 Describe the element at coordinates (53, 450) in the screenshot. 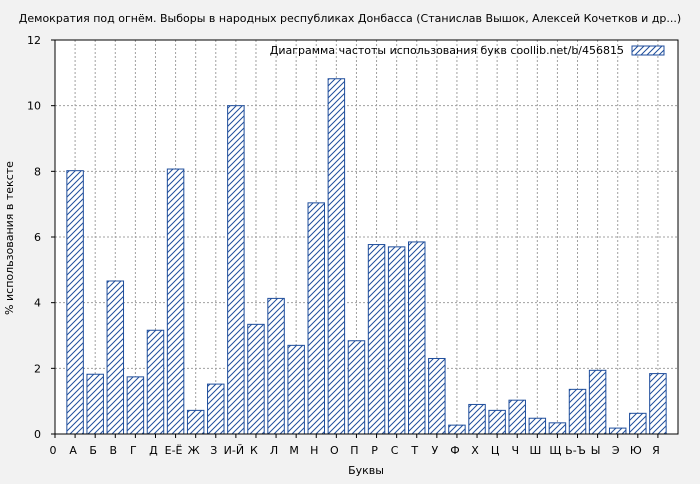

I see `x-tick-label: 0` at that location.